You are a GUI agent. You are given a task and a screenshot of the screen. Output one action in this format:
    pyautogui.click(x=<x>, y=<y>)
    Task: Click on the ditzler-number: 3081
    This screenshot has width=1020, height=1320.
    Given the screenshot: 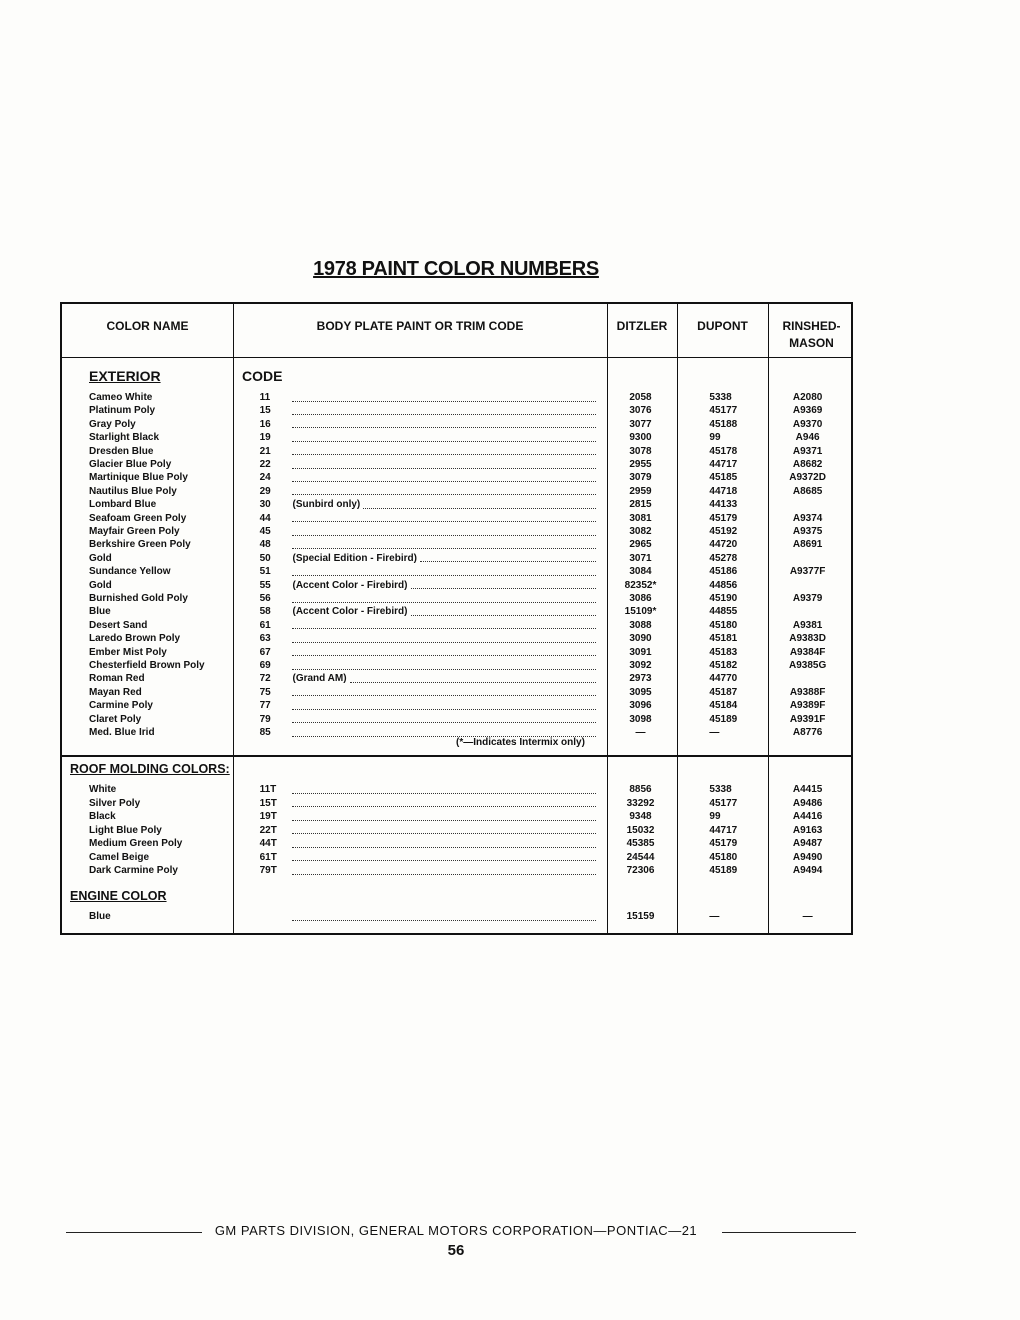 What is the action you would take?
    pyautogui.click(x=640, y=518)
    